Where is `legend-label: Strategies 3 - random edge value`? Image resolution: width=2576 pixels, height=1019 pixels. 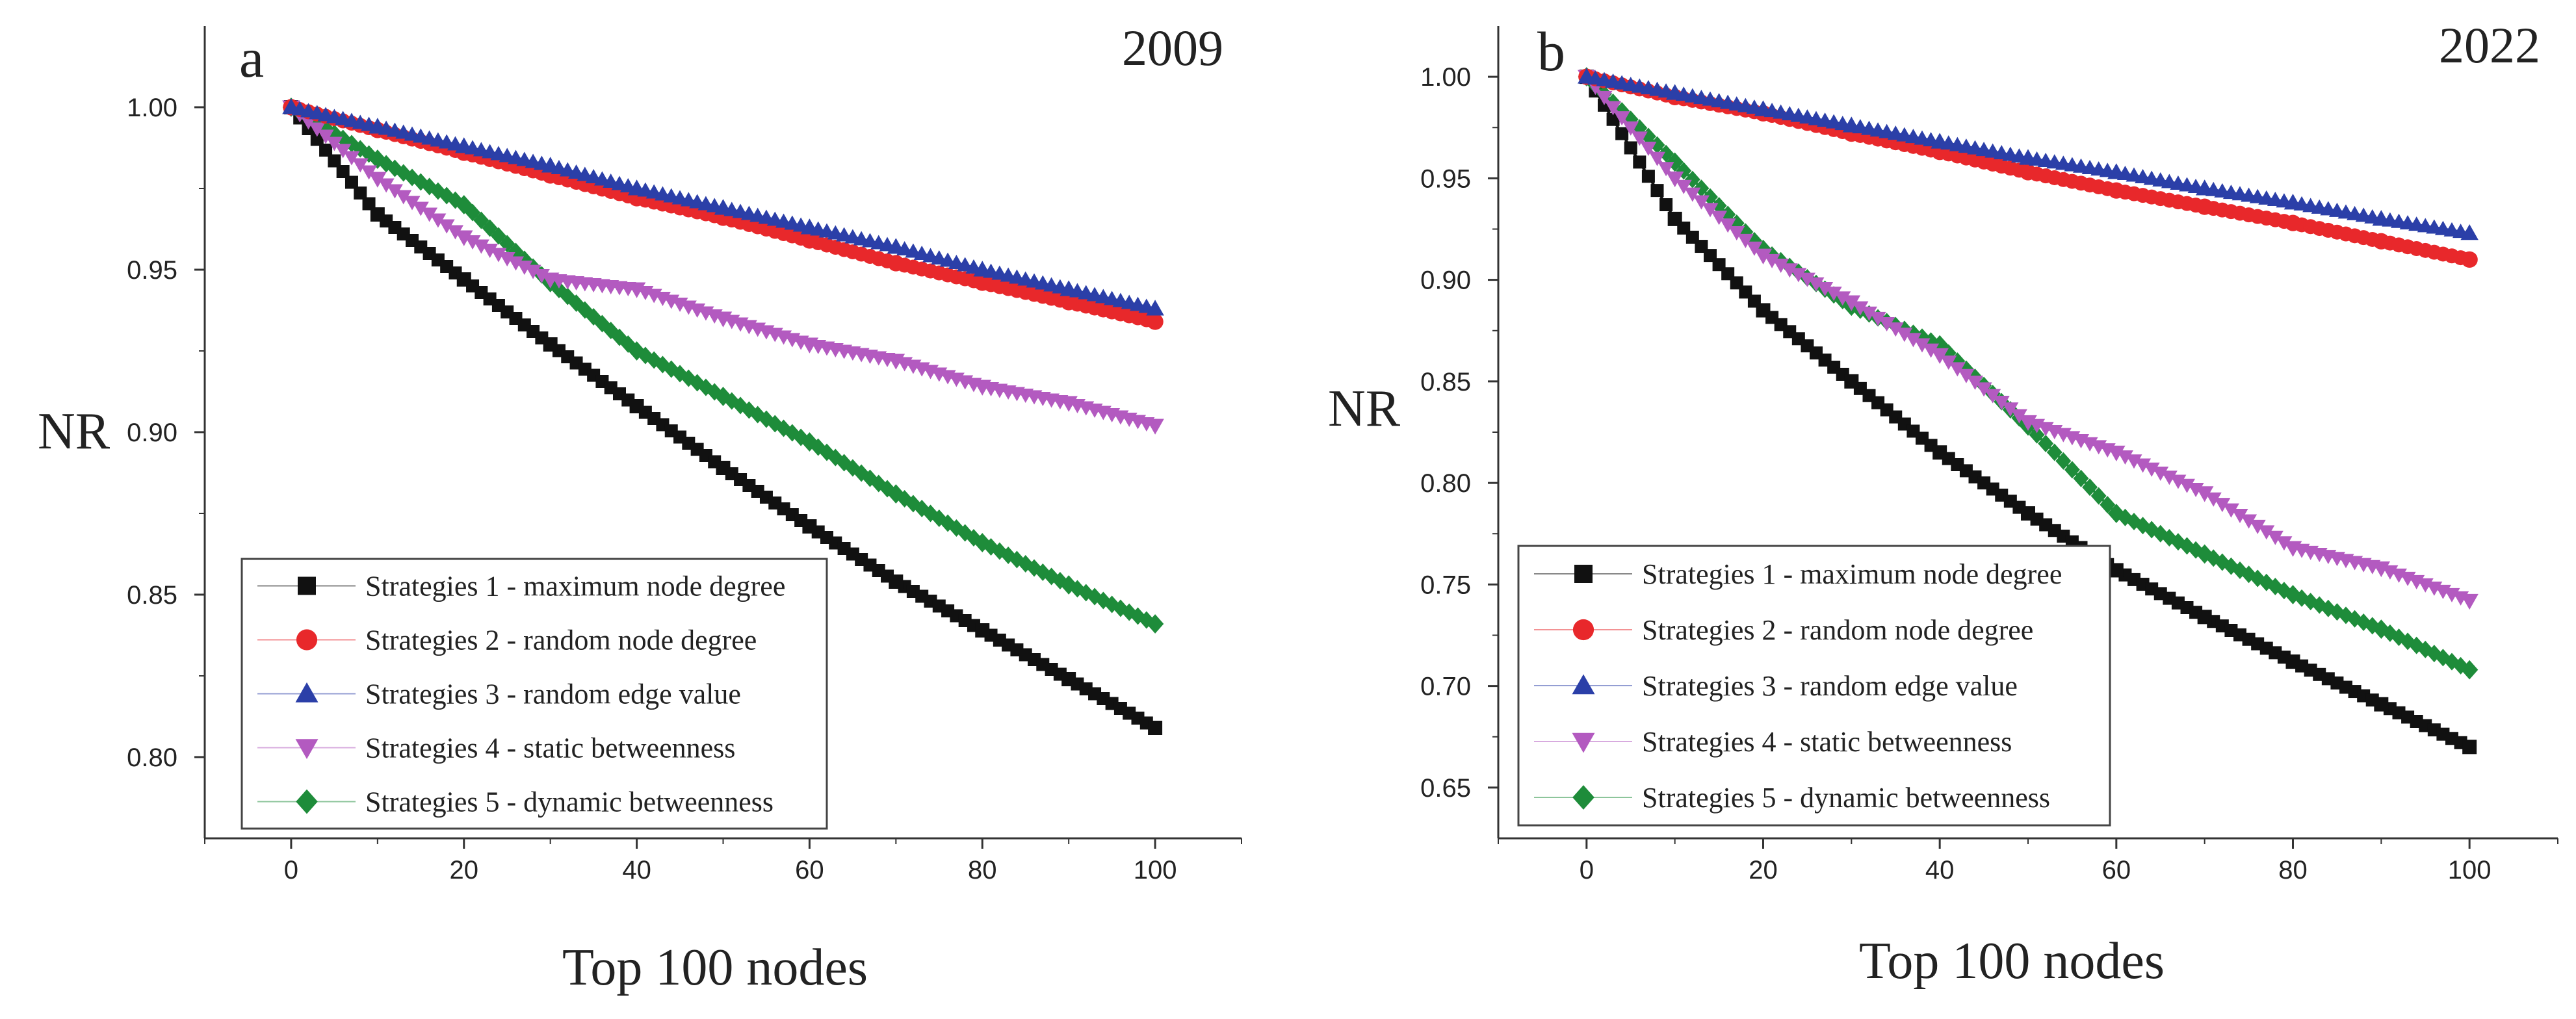
legend-label: Strategies 3 - random edge value is located at coordinates (553, 694).